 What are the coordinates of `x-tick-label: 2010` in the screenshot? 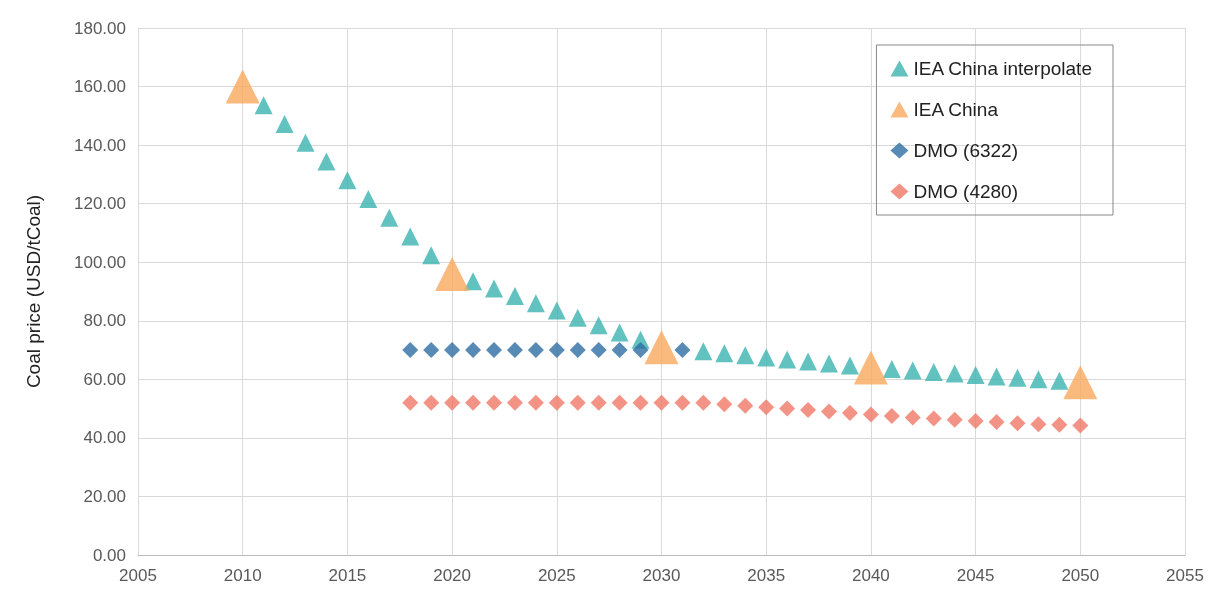 It's located at (242, 575).